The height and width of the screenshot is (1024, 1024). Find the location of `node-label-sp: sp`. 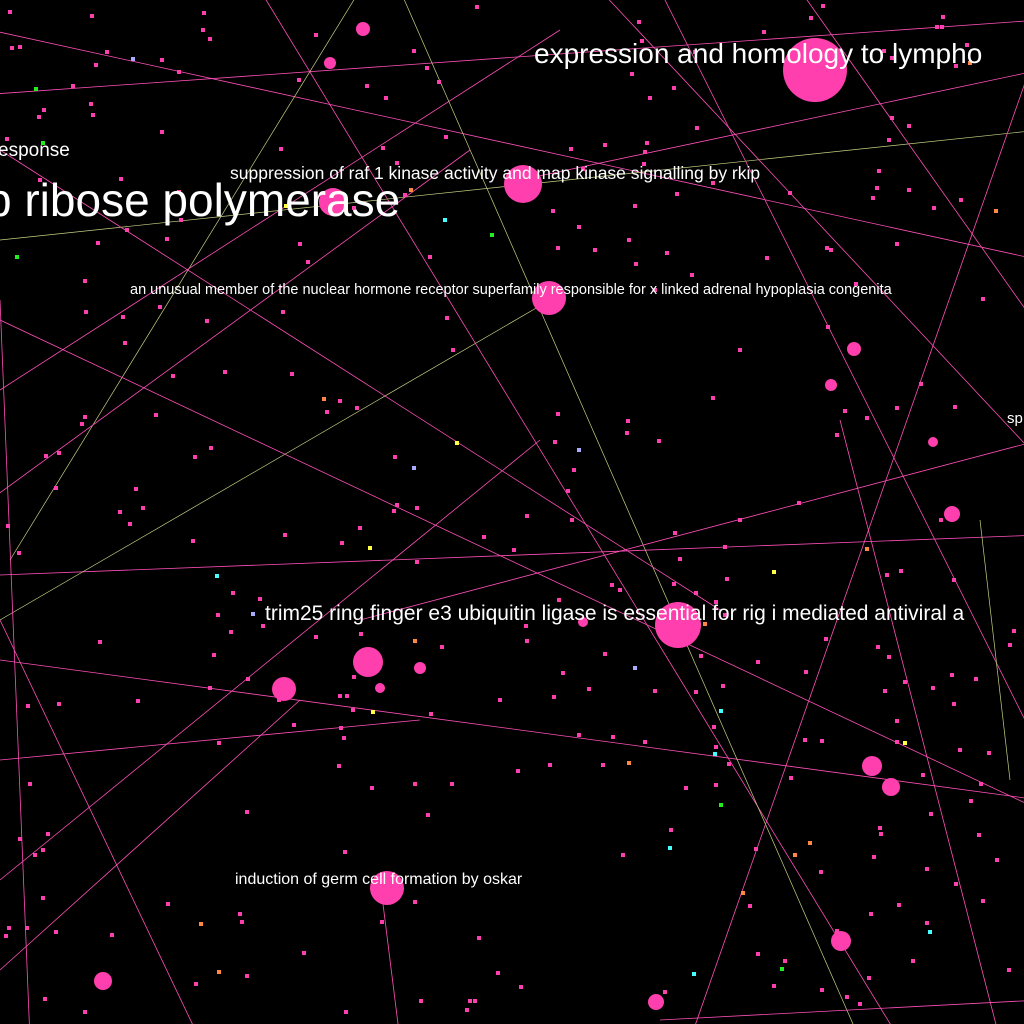

node-label-sp: sp is located at coordinates (1015, 418).